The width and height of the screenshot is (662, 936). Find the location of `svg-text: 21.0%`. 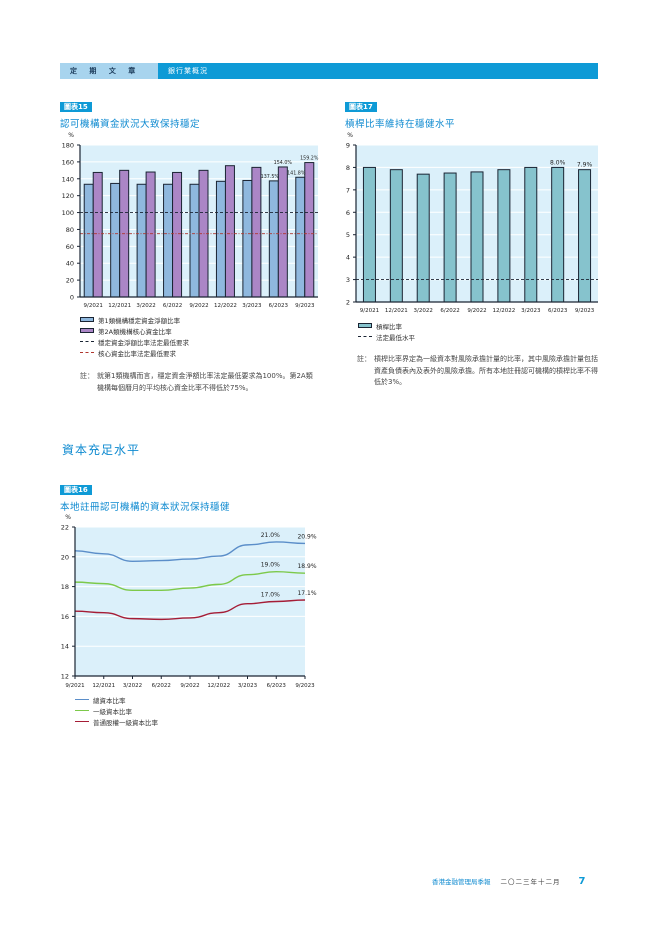

svg-text: 21.0% is located at coordinates (270, 535).